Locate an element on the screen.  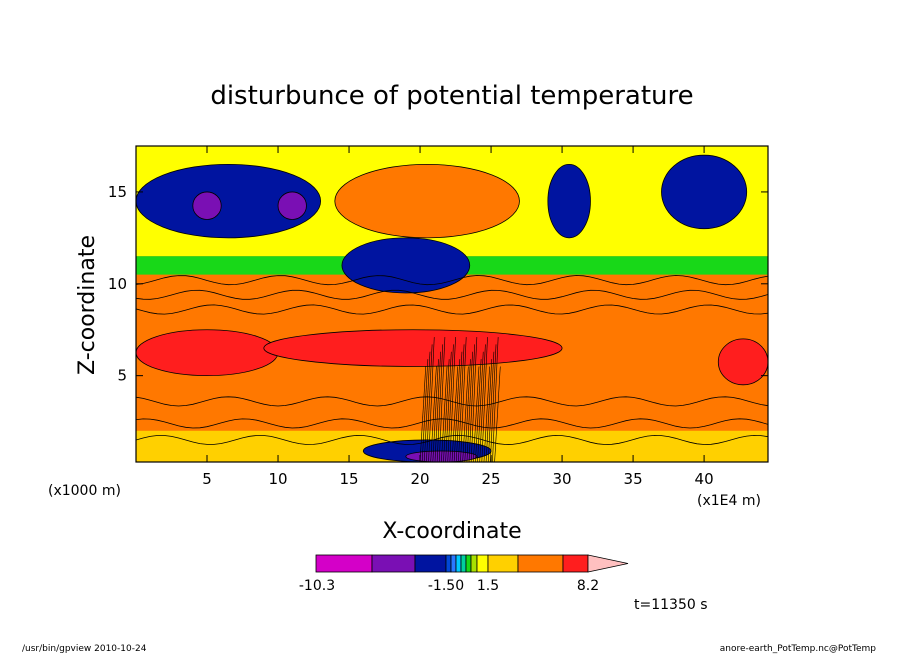
y-axis-title: Z-coordinate is located at coordinates (87, 305).